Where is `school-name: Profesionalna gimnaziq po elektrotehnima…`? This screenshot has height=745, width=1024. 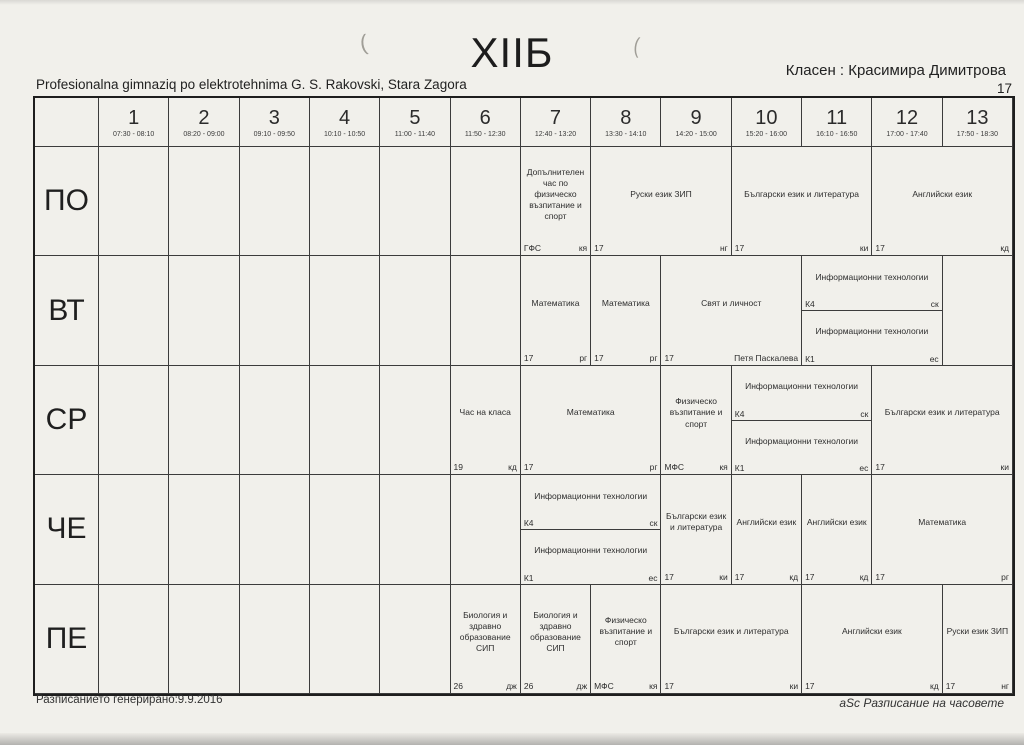
school-name: Profesionalna gimnaziq po elektrotehnima… is located at coordinates (251, 84).